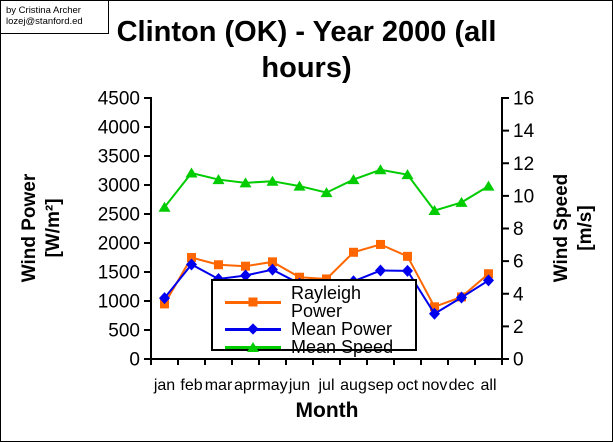 The width and height of the screenshot is (613, 442). I want to click on svg-text: 12, so click(523, 164).